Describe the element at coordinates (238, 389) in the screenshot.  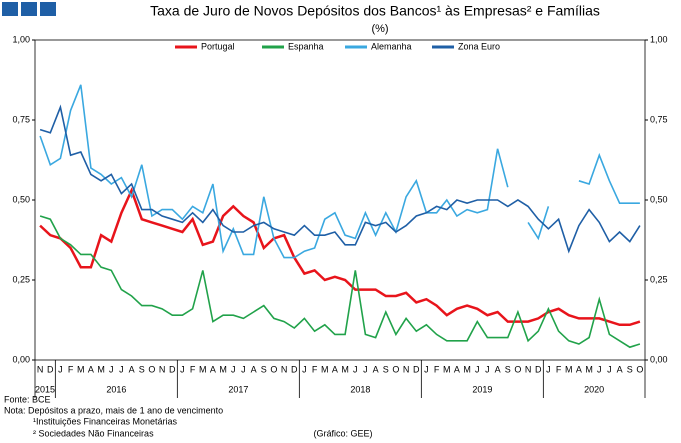
I see `year-label: 2017` at that location.